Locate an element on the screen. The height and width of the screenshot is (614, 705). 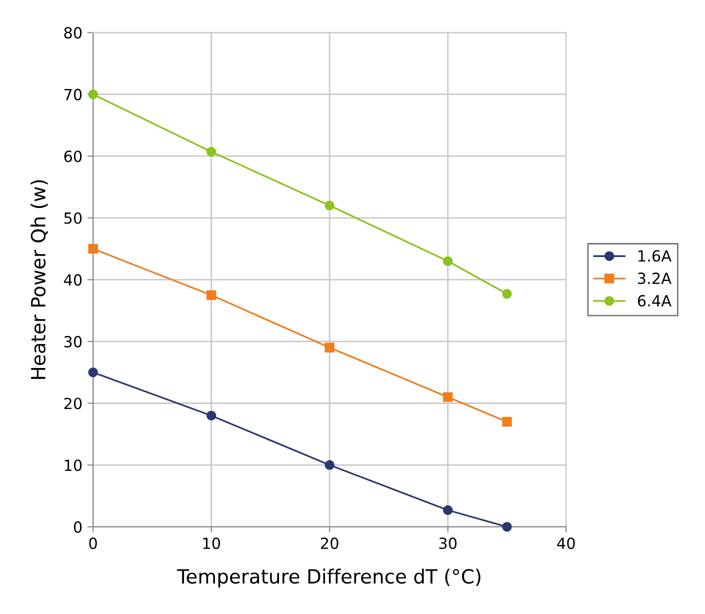
x-tick-label: 20 is located at coordinates (329, 544).